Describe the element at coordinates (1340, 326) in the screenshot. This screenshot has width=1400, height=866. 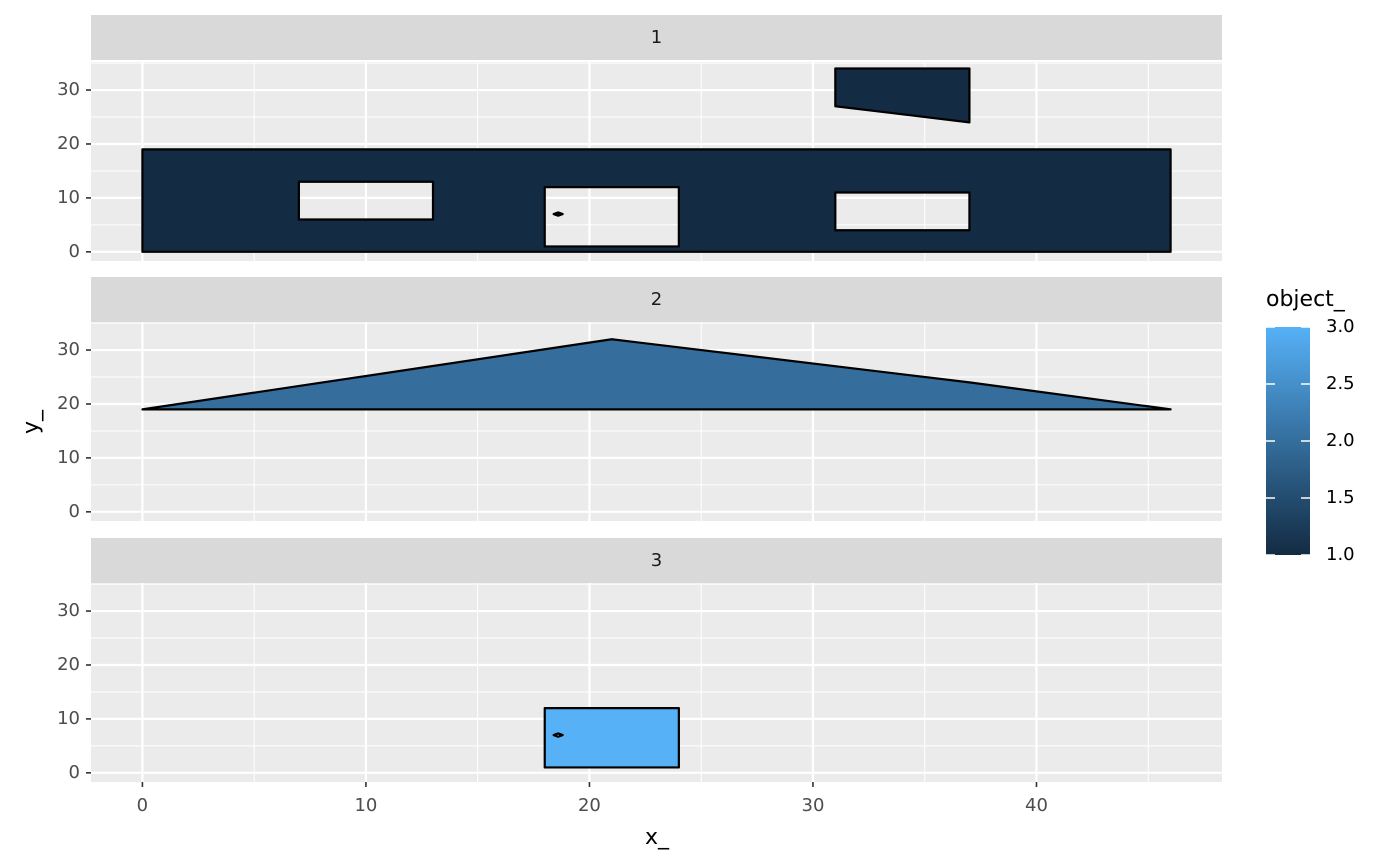
I see `colorbar-label: 3.0` at that location.